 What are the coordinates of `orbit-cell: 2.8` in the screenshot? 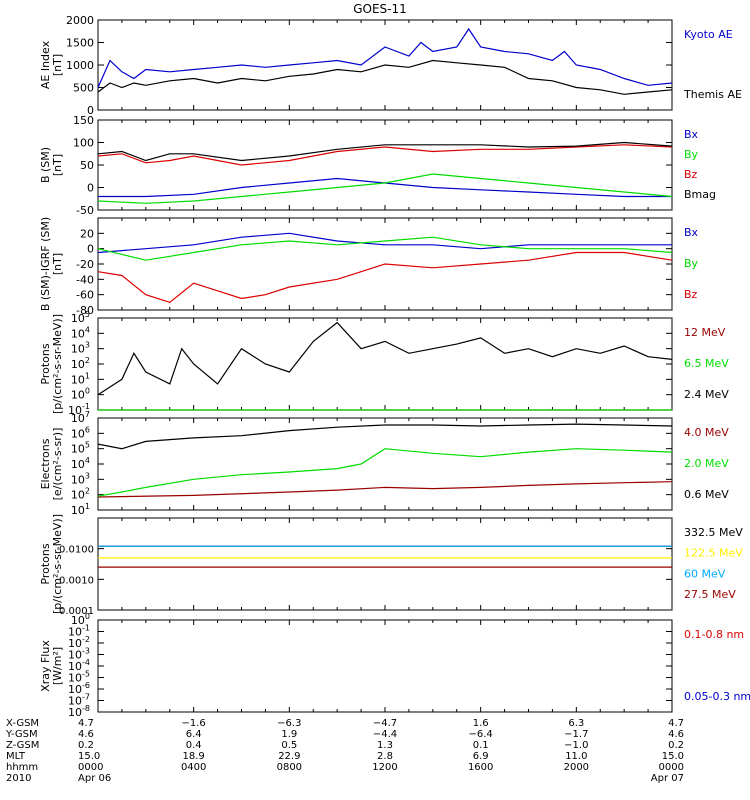 It's located at (385, 756).